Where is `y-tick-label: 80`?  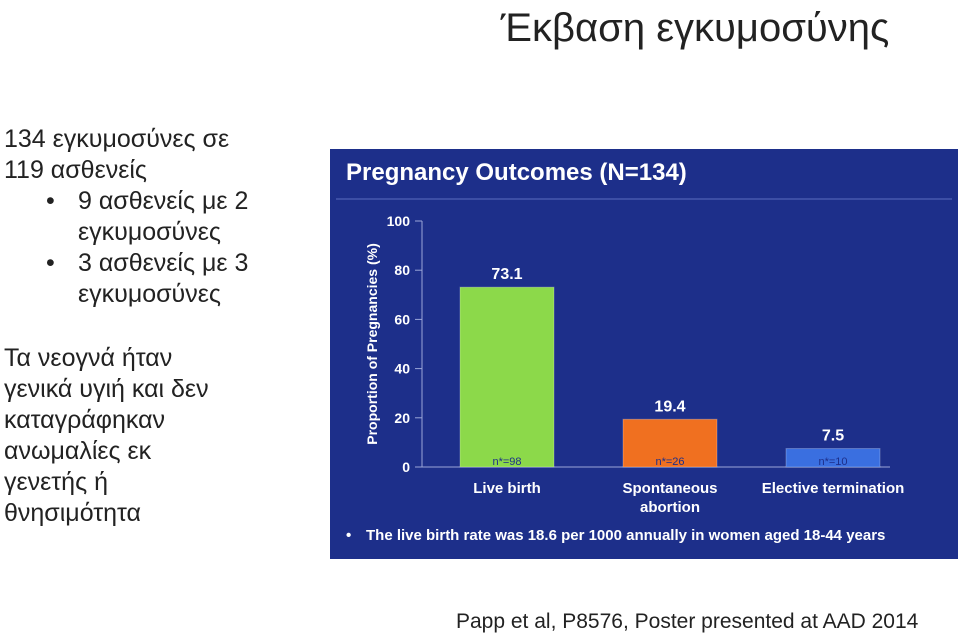
y-tick-label: 80 is located at coordinates (402, 270).